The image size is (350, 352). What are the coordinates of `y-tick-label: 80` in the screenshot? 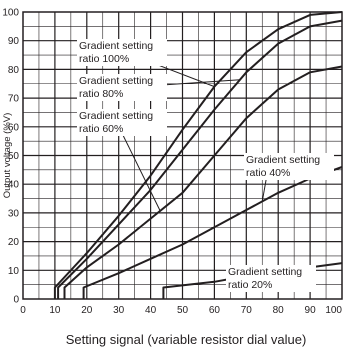 It's located at (14, 70).